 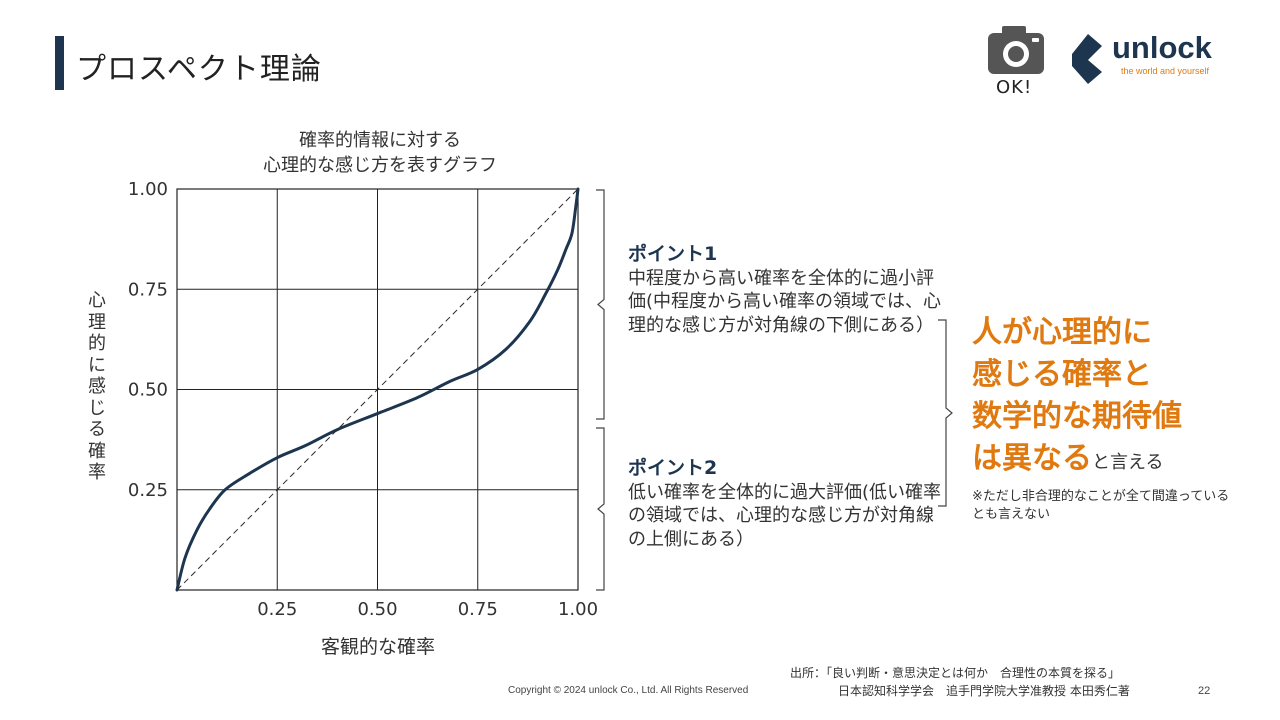 I want to click on source-line: 出所：「良い判断・意思決定とは何か 合理性の本質を探る」, so click(x=955, y=673).